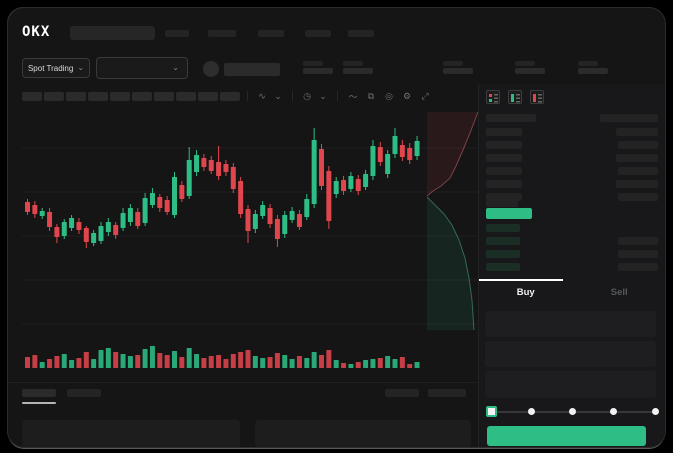 The image size is (673, 453). Describe the element at coordinates (425, 95) in the screenshot. I see `fullscreen-icon: ⤢` at that location.